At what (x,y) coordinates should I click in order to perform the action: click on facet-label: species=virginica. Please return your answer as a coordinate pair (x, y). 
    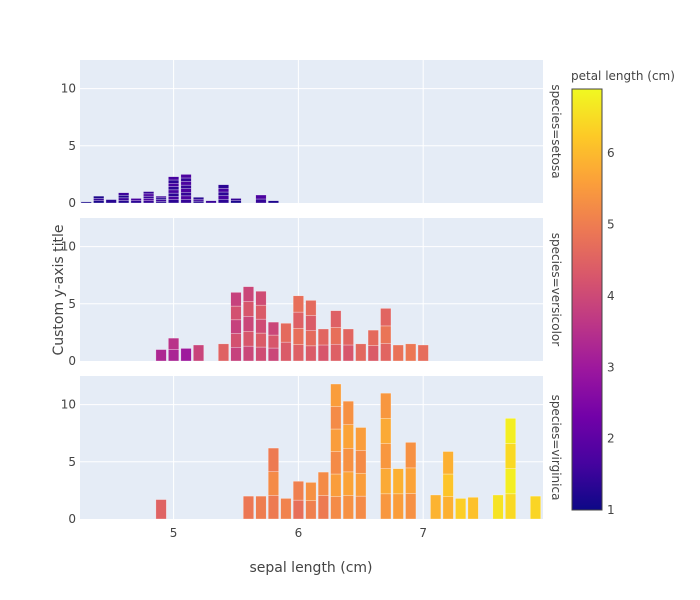
    Looking at the image, I should click on (556, 448).